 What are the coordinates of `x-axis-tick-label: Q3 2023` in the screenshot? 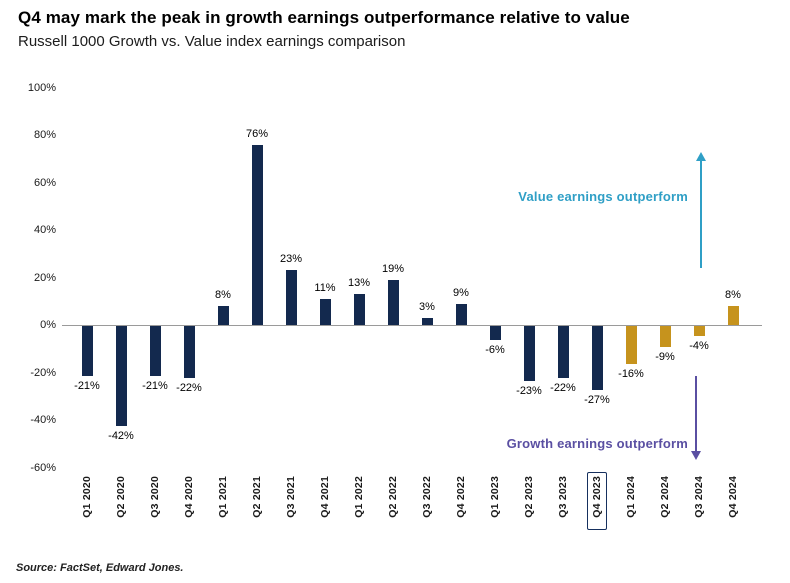 It's located at (563, 497).